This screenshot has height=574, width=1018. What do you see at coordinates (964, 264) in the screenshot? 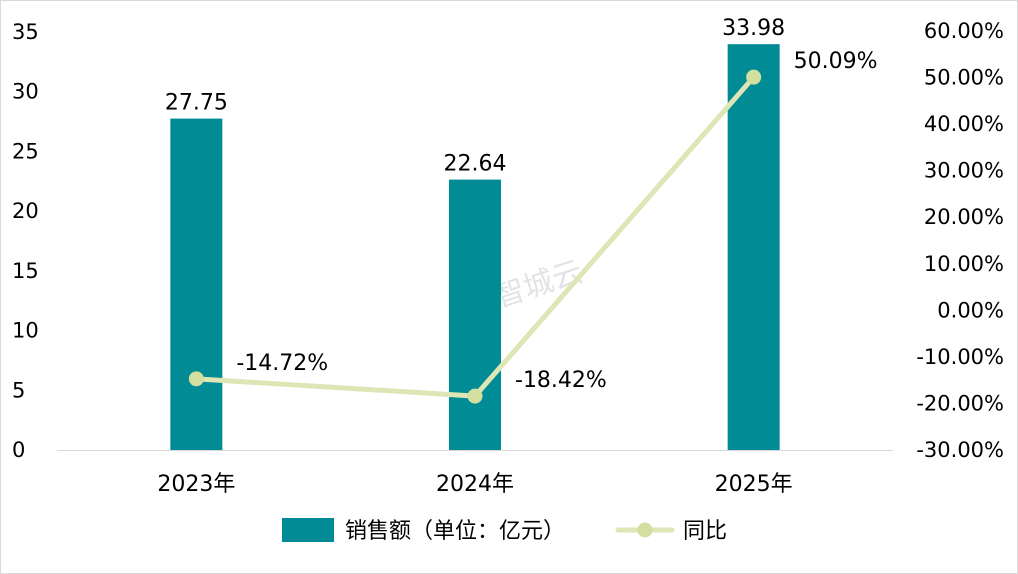
I see `right-tick-label: 10.00%` at bounding box center [964, 264].